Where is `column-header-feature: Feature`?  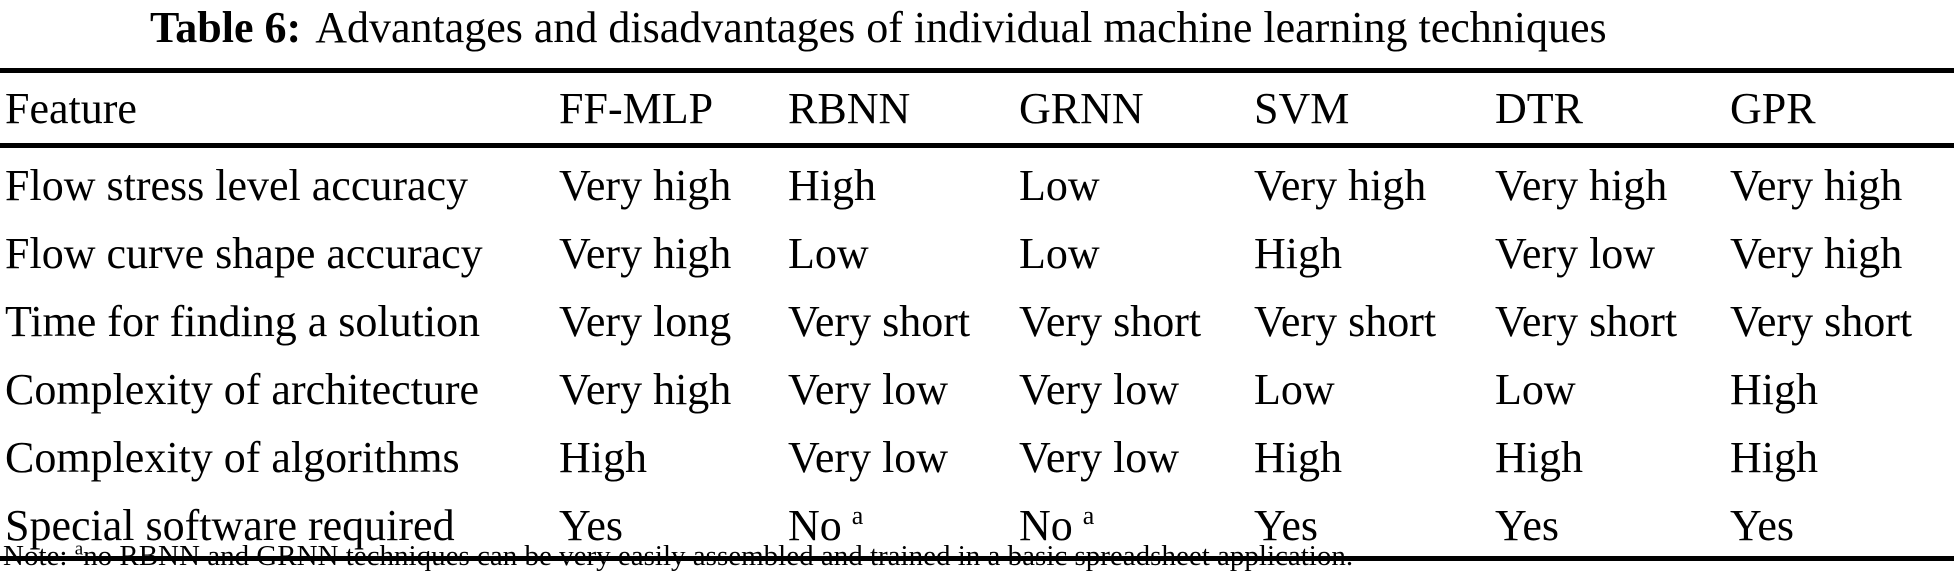
column-header-feature: Feature is located at coordinates (279, 109).